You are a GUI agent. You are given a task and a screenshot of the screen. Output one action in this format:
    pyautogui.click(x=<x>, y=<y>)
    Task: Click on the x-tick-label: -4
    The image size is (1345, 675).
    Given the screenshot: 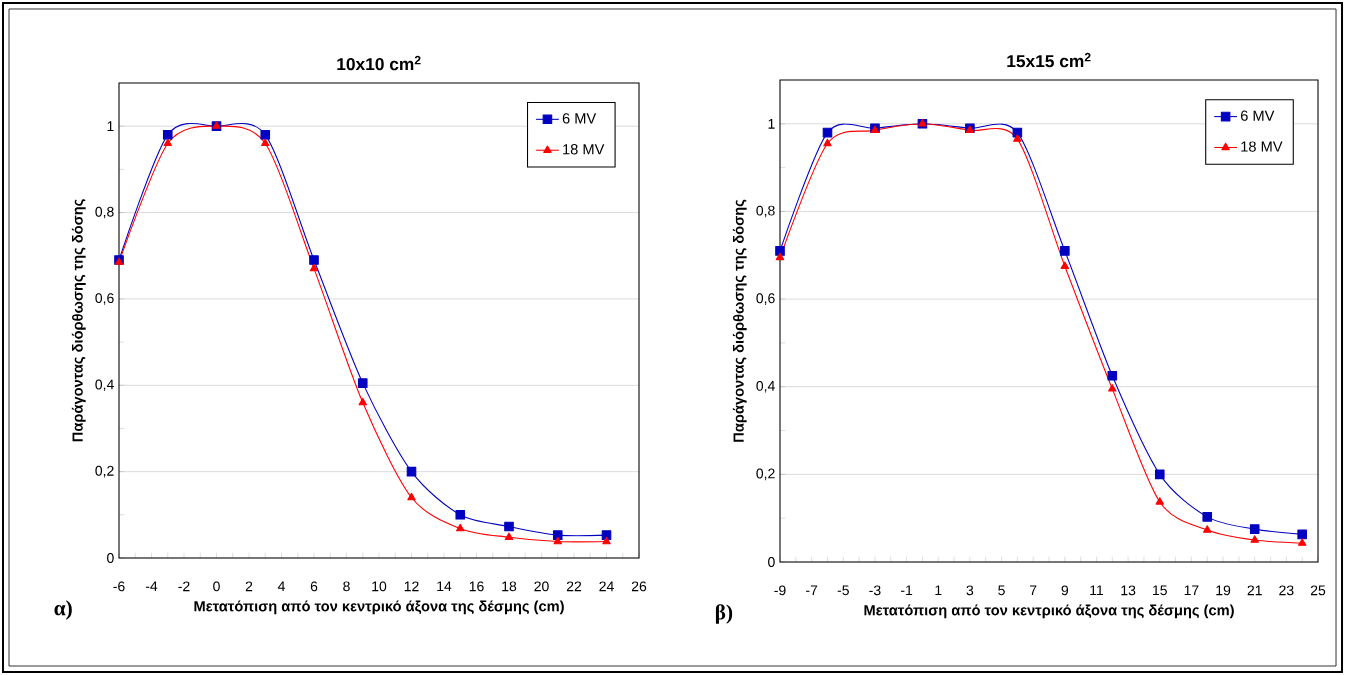 What is the action you would take?
    pyautogui.click(x=151, y=586)
    